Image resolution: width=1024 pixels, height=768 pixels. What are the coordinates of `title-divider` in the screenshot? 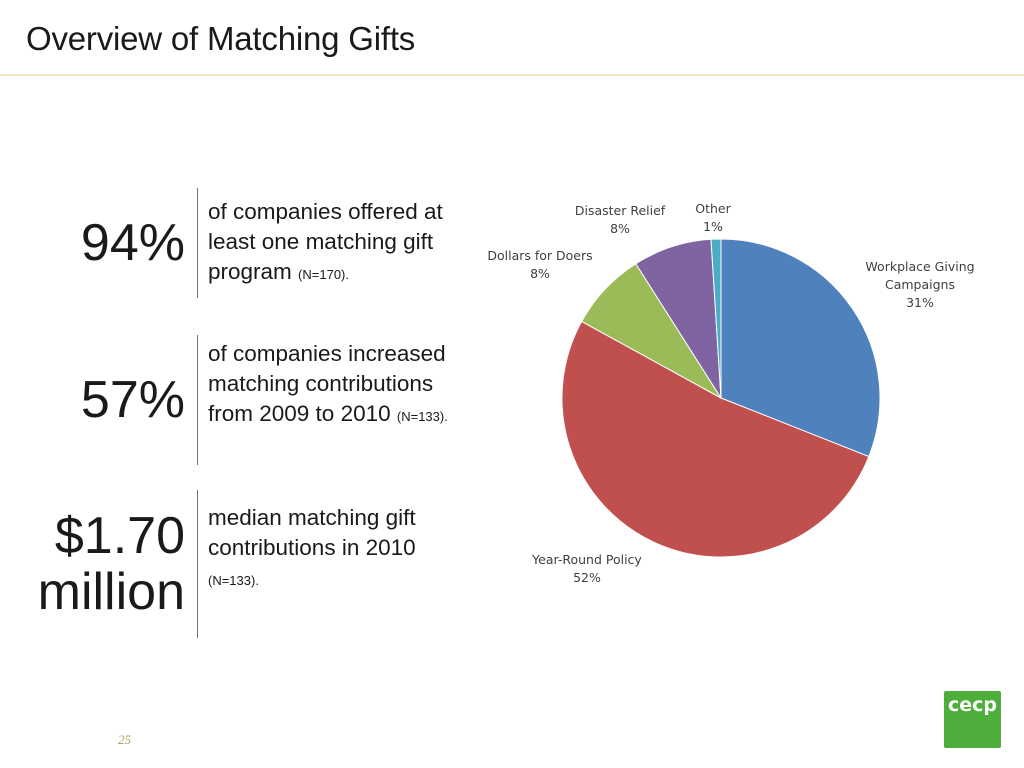 It's located at (512, 75).